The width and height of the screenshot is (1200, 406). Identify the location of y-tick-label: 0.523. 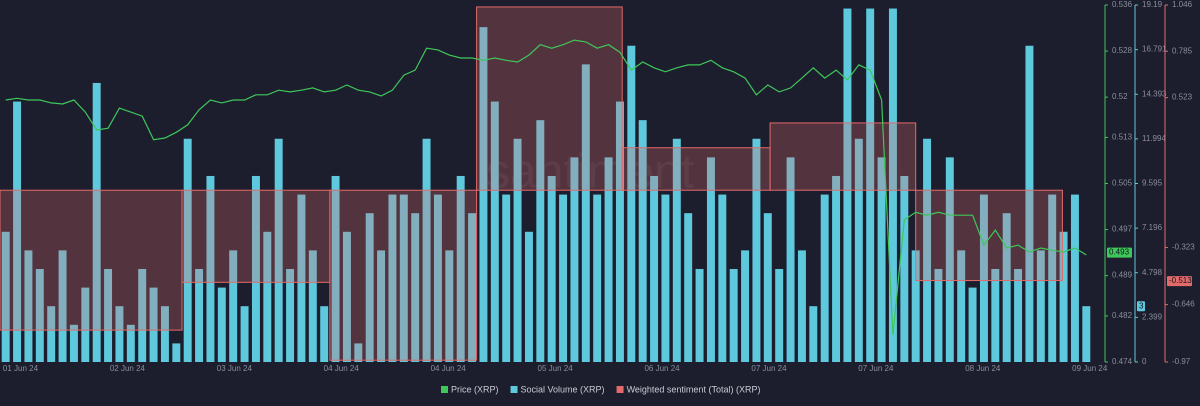
(1182, 97).